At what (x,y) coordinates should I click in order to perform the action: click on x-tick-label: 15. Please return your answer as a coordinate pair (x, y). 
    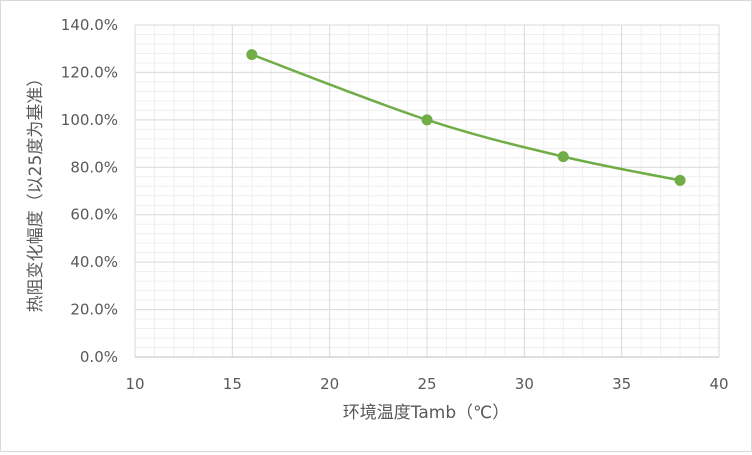
    Looking at the image, I should click on (232, 384).